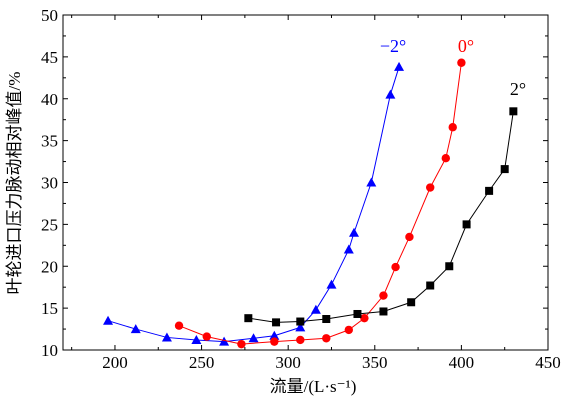 The height and width of the screenshot is (401, 564). Describe the element at coordinates (49, 183) in the screenshot. I see `y-tick-label: 30` at that location.